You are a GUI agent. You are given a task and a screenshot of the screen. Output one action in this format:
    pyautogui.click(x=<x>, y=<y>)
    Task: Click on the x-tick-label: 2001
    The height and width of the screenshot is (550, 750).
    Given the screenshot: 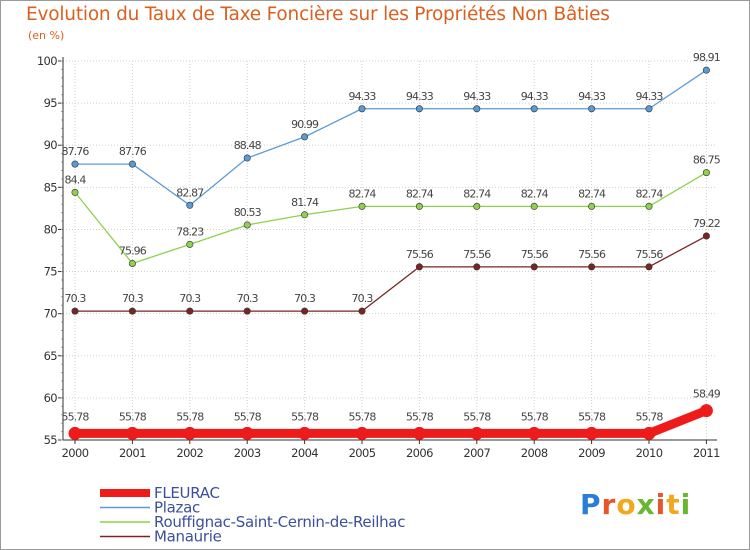 What is the action you would take?
    pyautogui.click(x=132, y=453)
    